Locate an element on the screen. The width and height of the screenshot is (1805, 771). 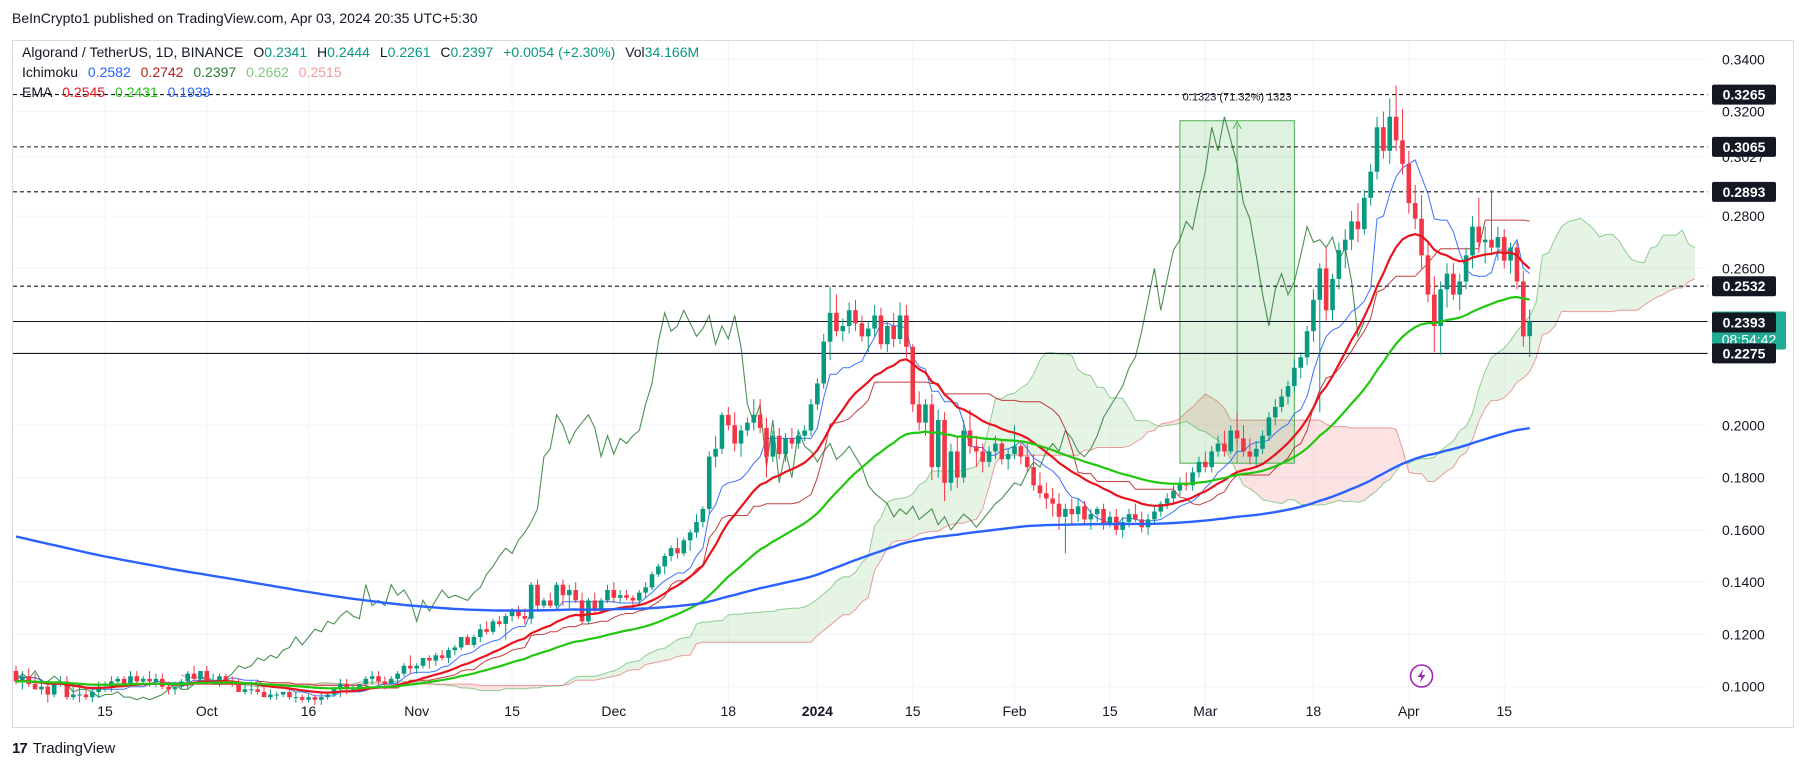
price-level-label: 0.3265 is located at coordinates (1744, 95).